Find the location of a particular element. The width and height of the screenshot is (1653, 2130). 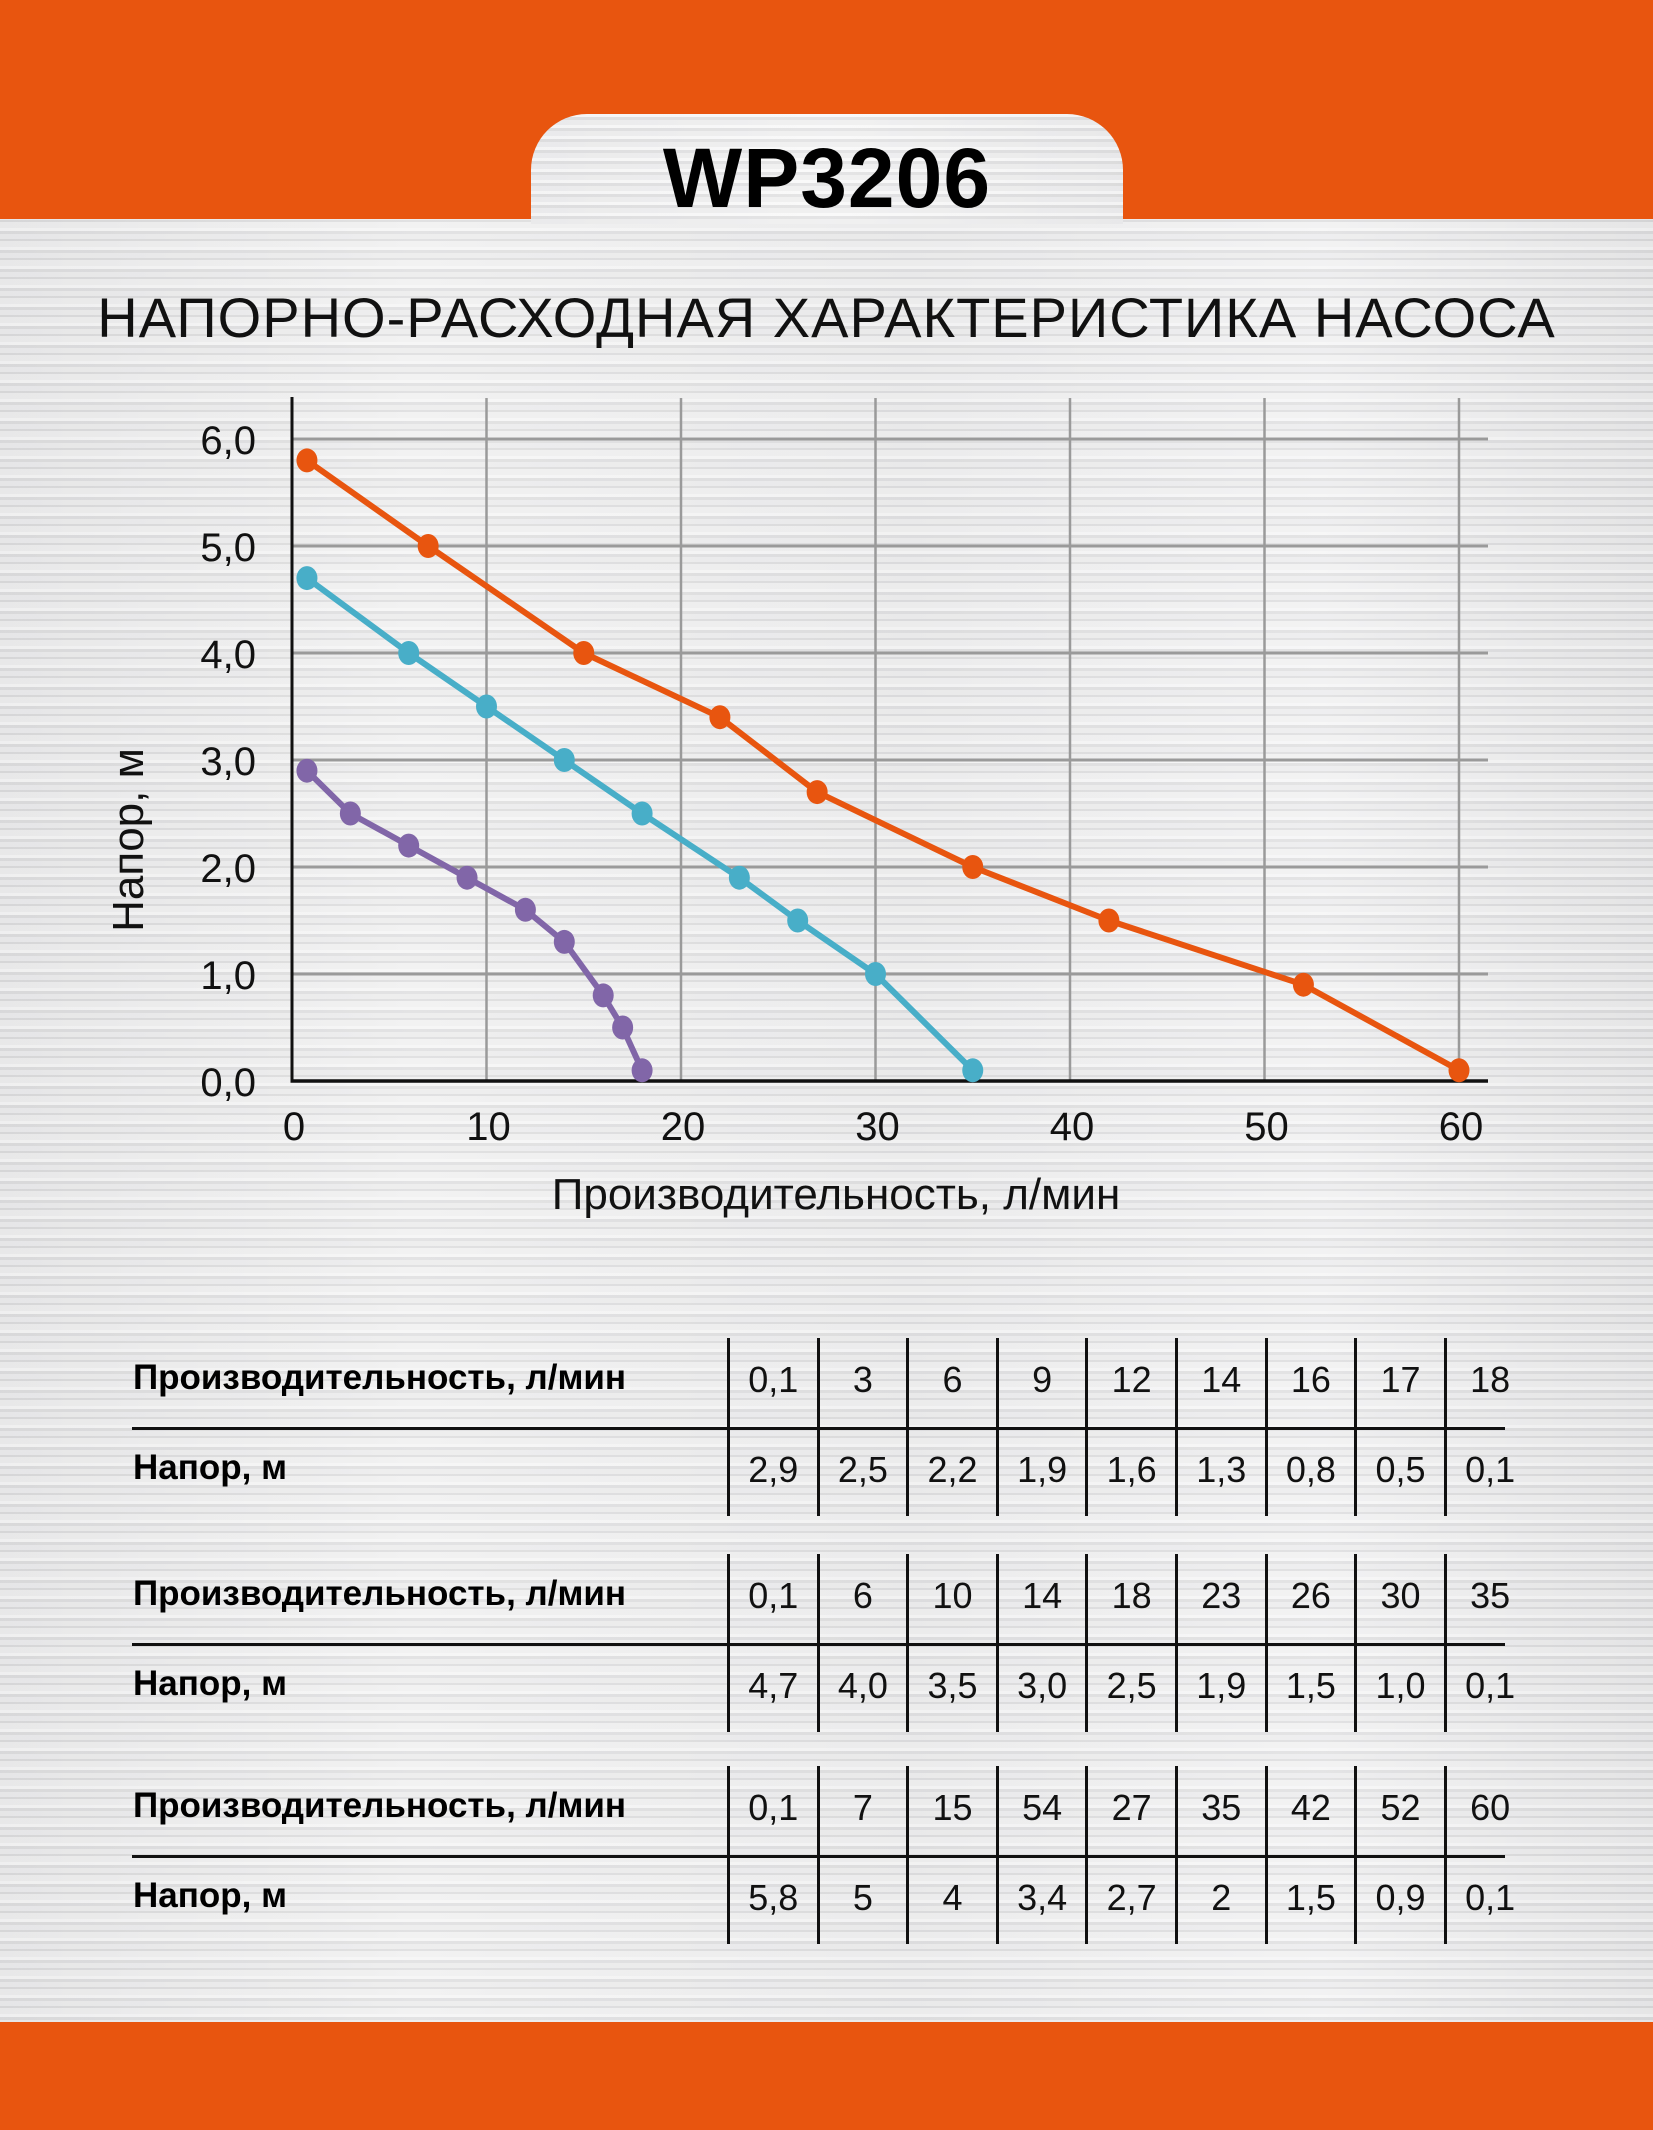

flow-cell: 10 is located at coordinates (952, 1595).